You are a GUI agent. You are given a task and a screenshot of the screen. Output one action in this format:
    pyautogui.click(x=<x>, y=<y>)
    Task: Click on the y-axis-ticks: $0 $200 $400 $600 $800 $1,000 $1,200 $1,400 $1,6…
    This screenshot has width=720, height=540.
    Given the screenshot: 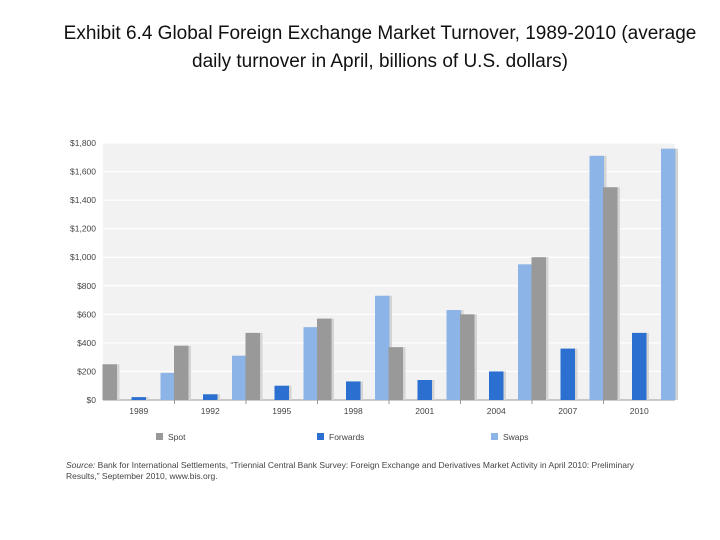 What is the action you would take?
    pyautogui.click(x=83, y=271)
    